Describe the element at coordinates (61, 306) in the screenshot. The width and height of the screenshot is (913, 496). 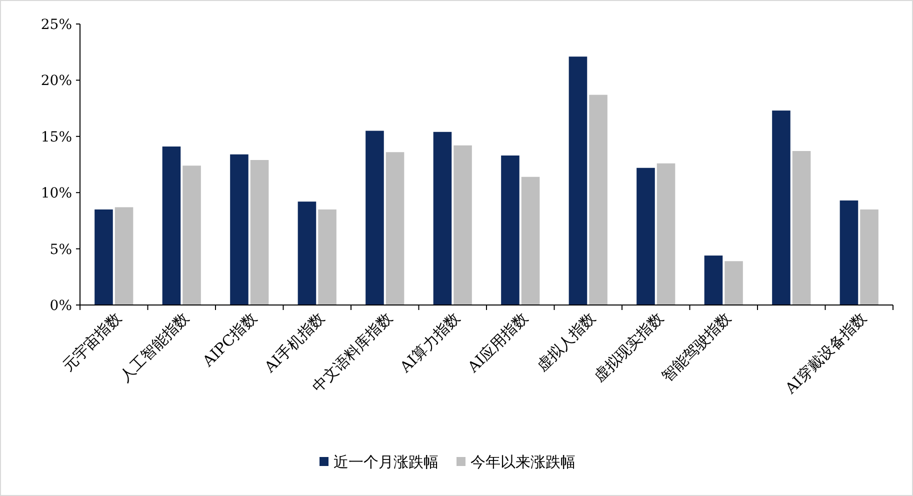
I see `y-tick-label: 0%` at that location.